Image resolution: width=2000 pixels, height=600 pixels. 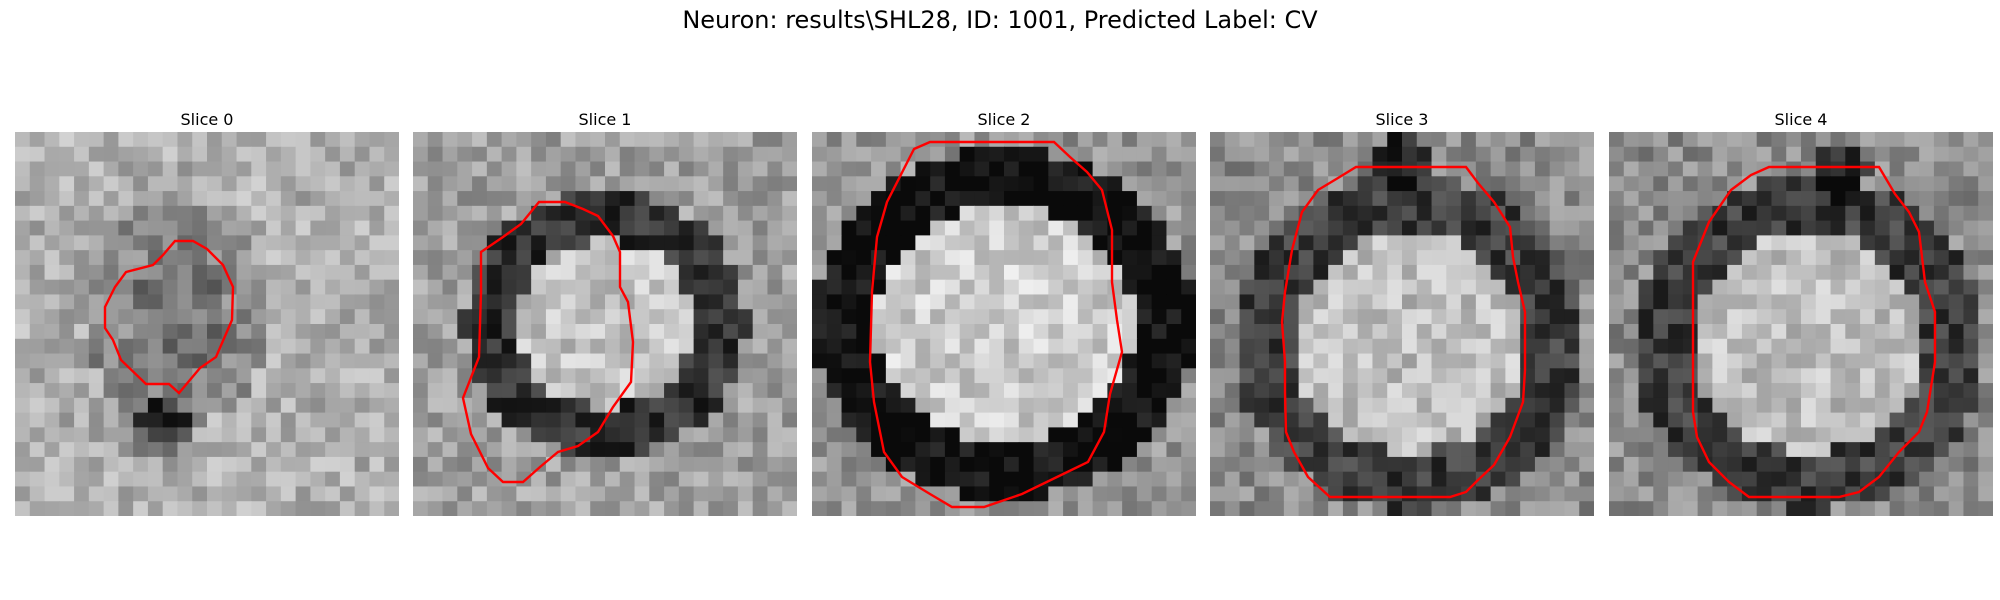 I want to click on slice-panel-0: Slice 0, so click(x=207, y=312).